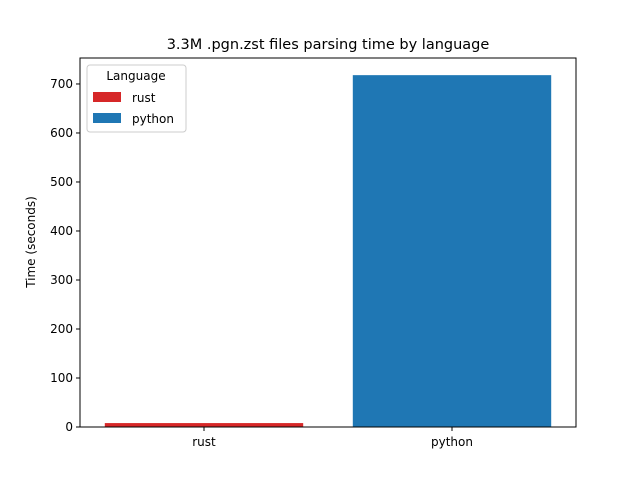 Image resolution: width=640 pixels, height=480 pixels. What do you see at coordinates (61, 84) in the screenshot?
I see `y-tick-label: 700` at bounding box center [61, 84].